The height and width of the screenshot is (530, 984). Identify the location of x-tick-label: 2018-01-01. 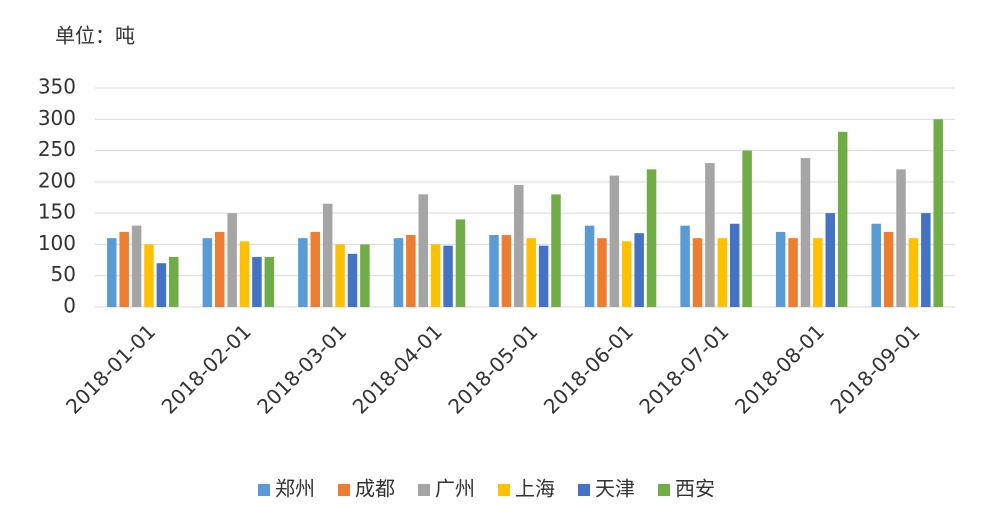
(110, 368).